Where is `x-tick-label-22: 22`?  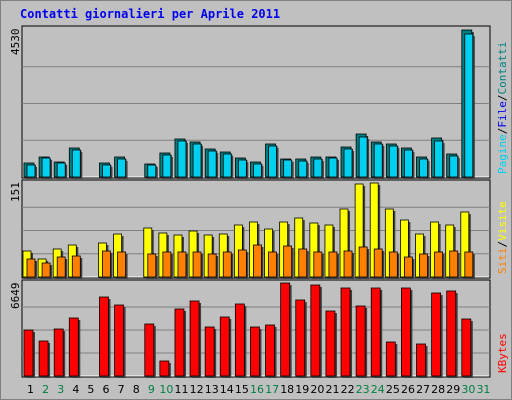 x-tick-label-22: 22 is located at coordinates (348, 389).